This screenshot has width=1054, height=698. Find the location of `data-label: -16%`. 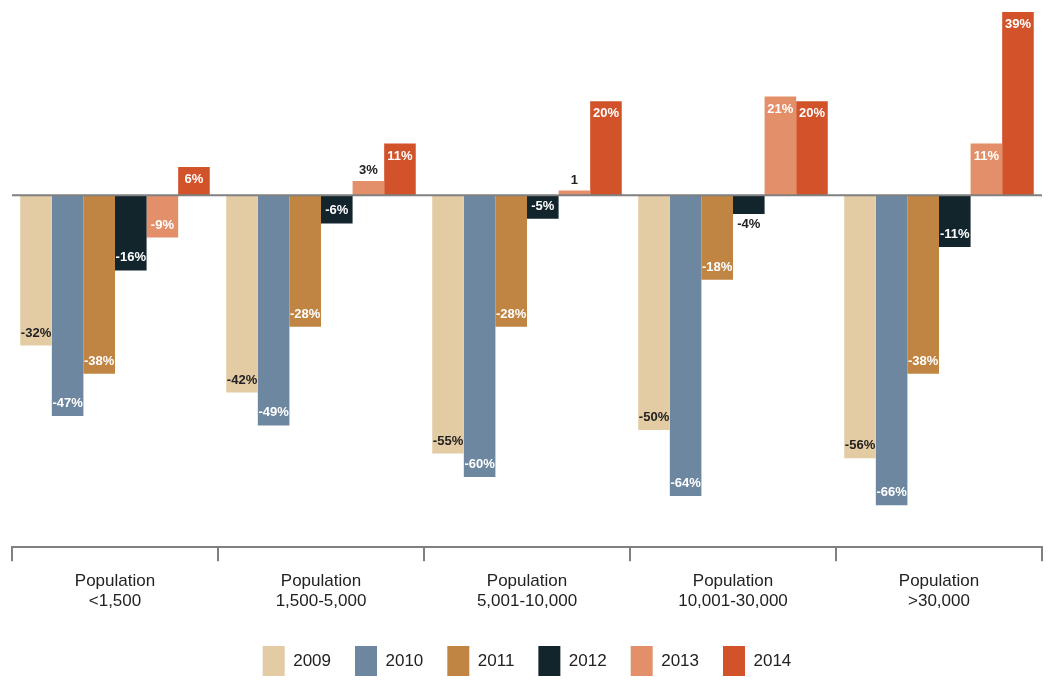

data-label: -16% is located at coordinates (131, 257).